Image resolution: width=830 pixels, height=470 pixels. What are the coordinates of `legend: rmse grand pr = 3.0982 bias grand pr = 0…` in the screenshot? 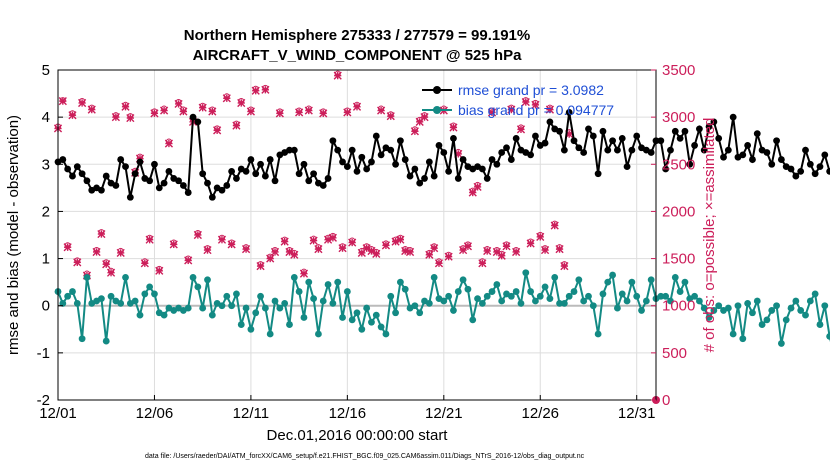 It's located at (518, 100).